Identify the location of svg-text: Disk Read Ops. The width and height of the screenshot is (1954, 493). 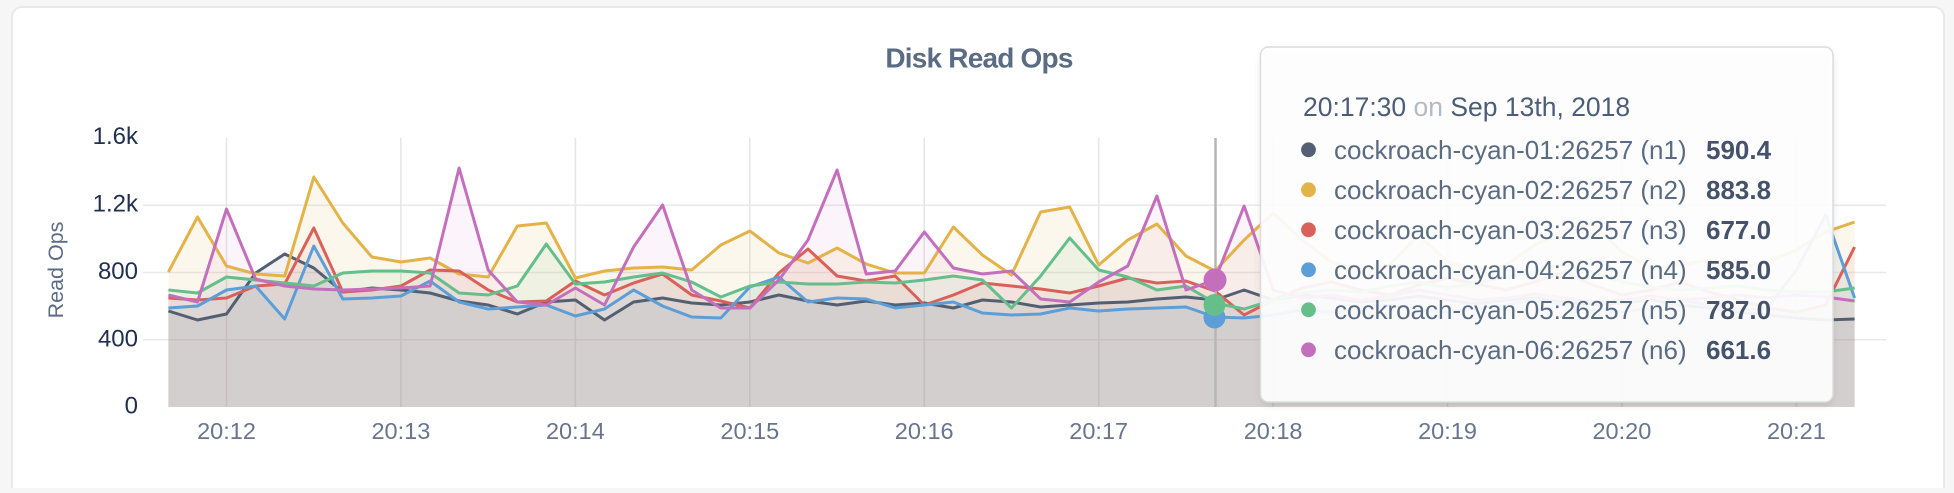
(978, 58).